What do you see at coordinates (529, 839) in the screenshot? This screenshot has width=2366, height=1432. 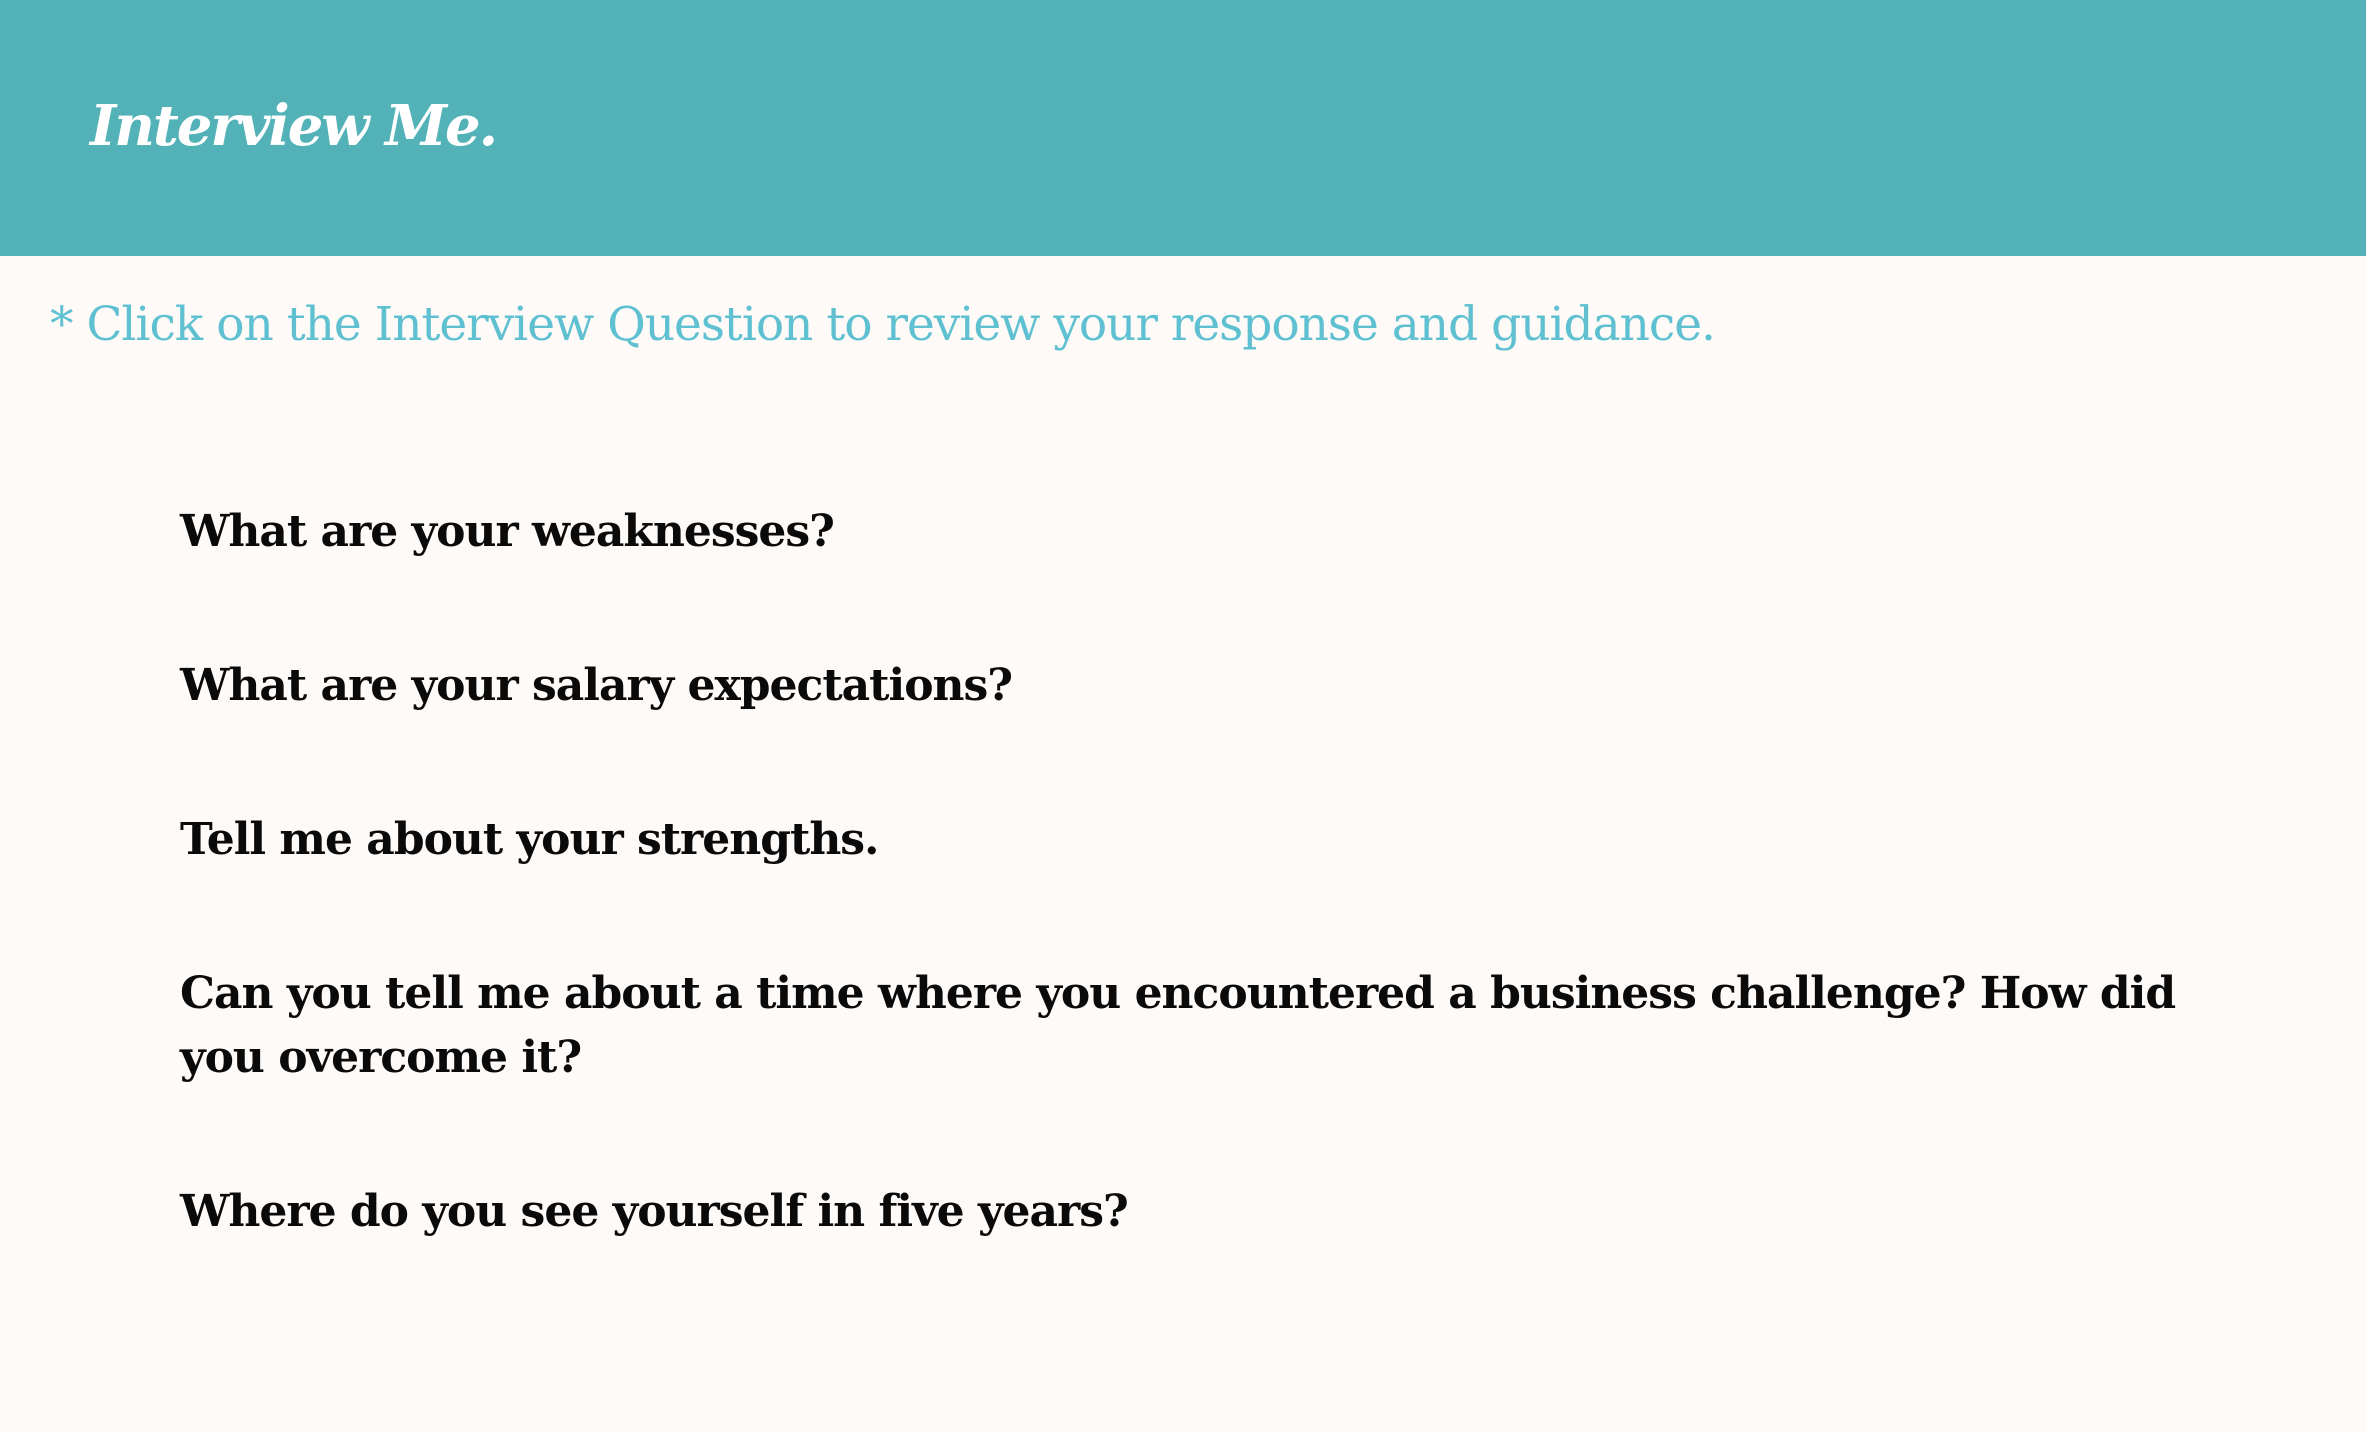 I see `question-link-strengths: Tell me about your strengths.` at bounding box center [529, 839].